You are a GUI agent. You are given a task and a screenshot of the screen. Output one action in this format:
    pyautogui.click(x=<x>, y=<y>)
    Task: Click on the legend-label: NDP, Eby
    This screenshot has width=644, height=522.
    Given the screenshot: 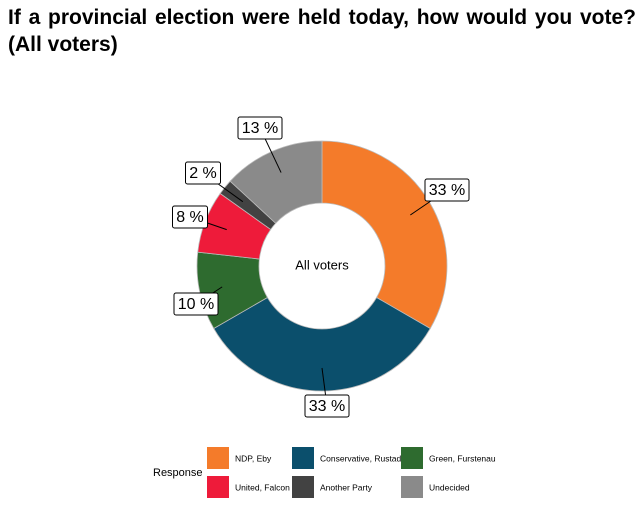 What is the action you would take?
    pyautogui.click(x=253, y=458)
    